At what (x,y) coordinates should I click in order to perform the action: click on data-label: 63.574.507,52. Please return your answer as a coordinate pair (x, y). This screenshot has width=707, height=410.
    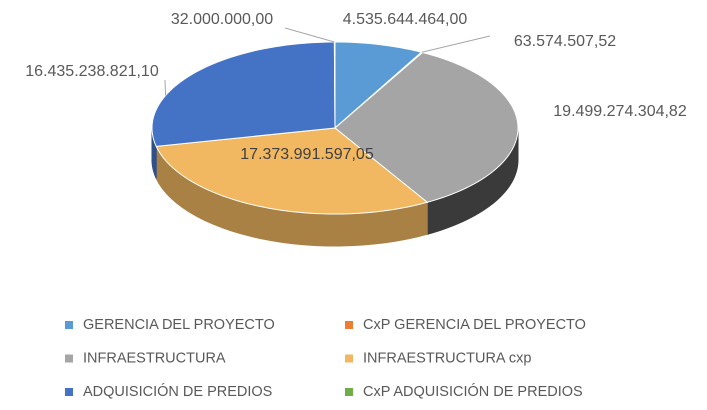
    Looking at the image, I should click on (565, 41).